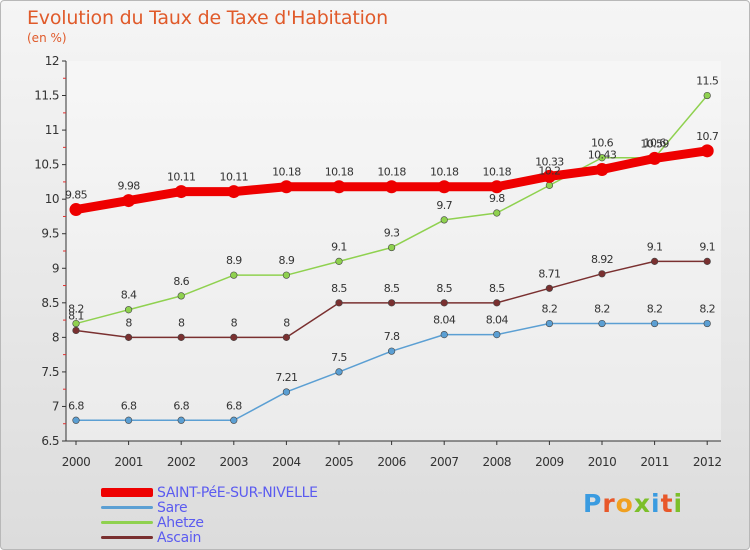 This screenshot has height=550, width=750. Describe the element at coordinates (392, 336) in the screenshot. I see `data-label: 7.8` at that location.